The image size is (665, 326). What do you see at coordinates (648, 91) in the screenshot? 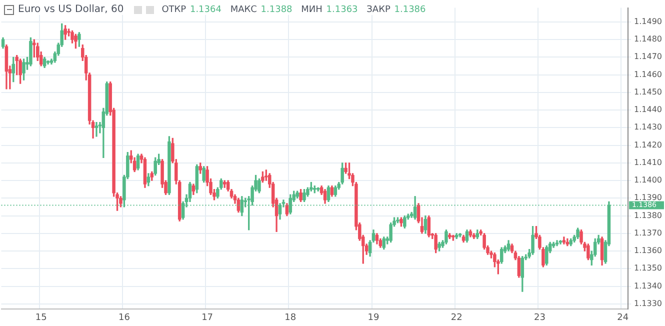
I see `y-tick-label: 1.1450` at bounding box center [648, 91].